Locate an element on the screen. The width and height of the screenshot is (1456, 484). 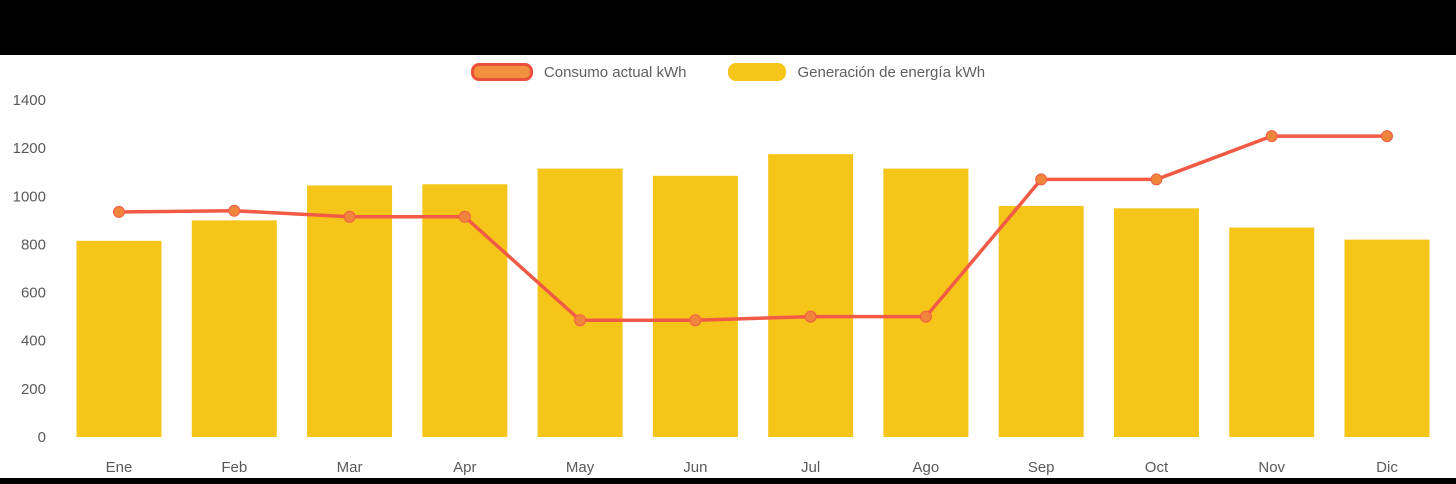
bar-Apr is located at coordinates (465, 310).